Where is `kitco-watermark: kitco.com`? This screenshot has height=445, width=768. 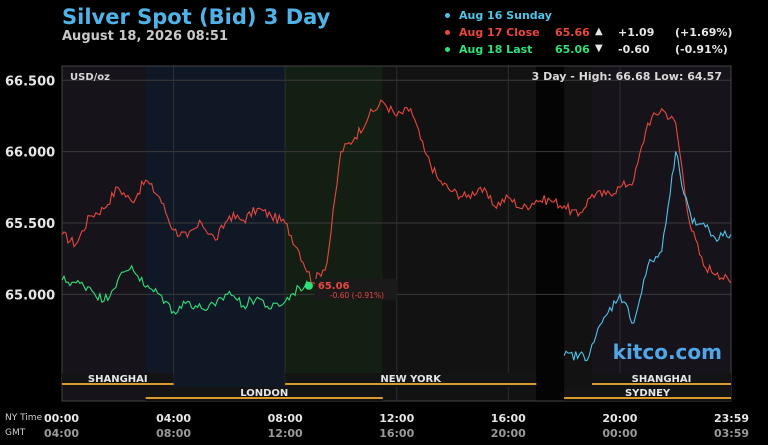
kitco-watermark: kitco.com is located at coordinates (667, 352).